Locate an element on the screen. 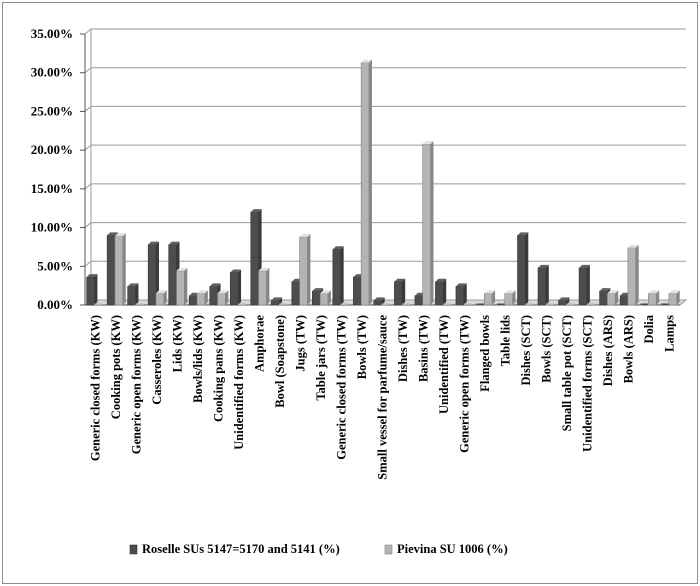  x-tick-label: Basins (TW) is located at coordinates (424, 348).